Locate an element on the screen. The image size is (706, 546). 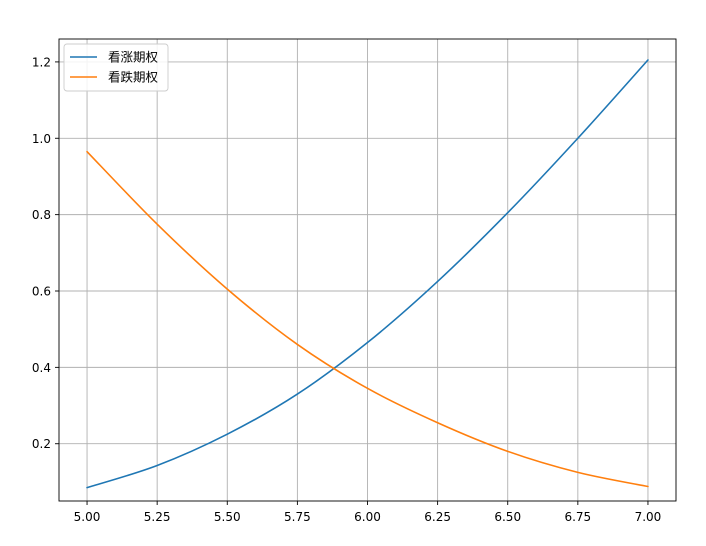
y-tick-label: 0.2 is located at coordinates (41, 444).